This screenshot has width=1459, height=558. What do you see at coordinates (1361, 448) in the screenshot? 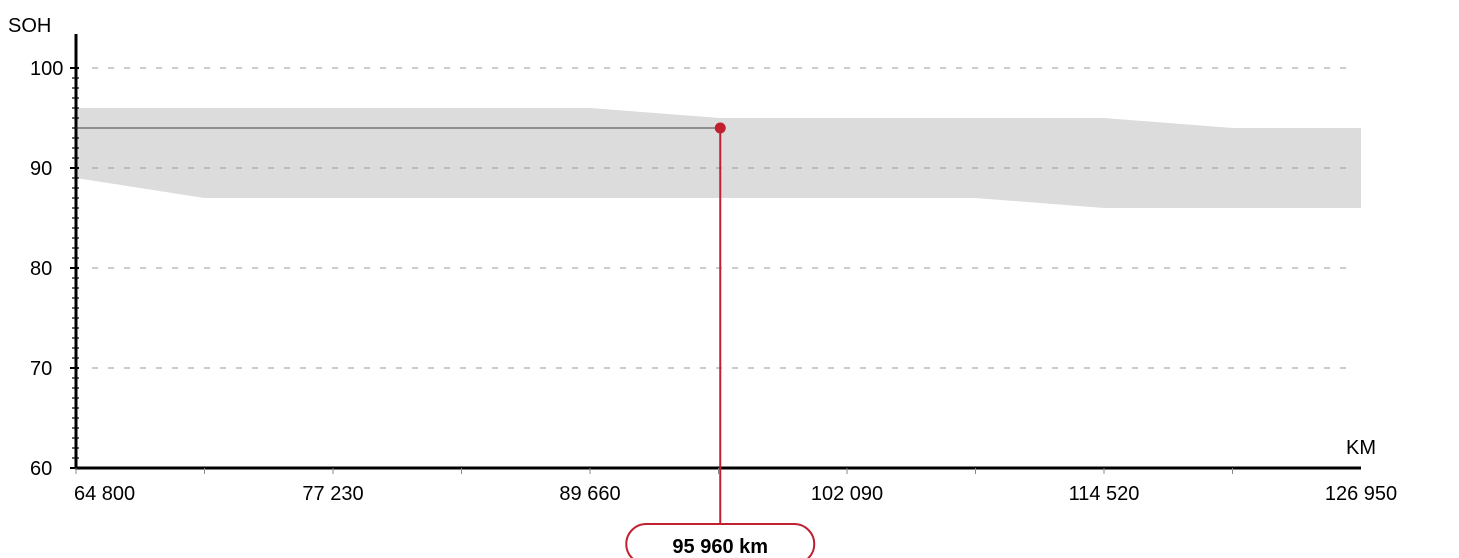
I see `x-axis-title: KM` at bounding box center [1361, 448].